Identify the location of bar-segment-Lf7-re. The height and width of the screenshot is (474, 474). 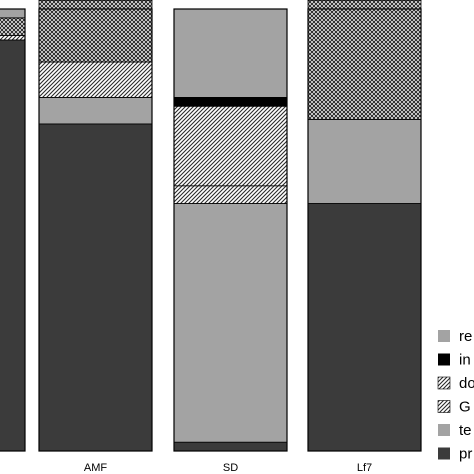
(364, 60).